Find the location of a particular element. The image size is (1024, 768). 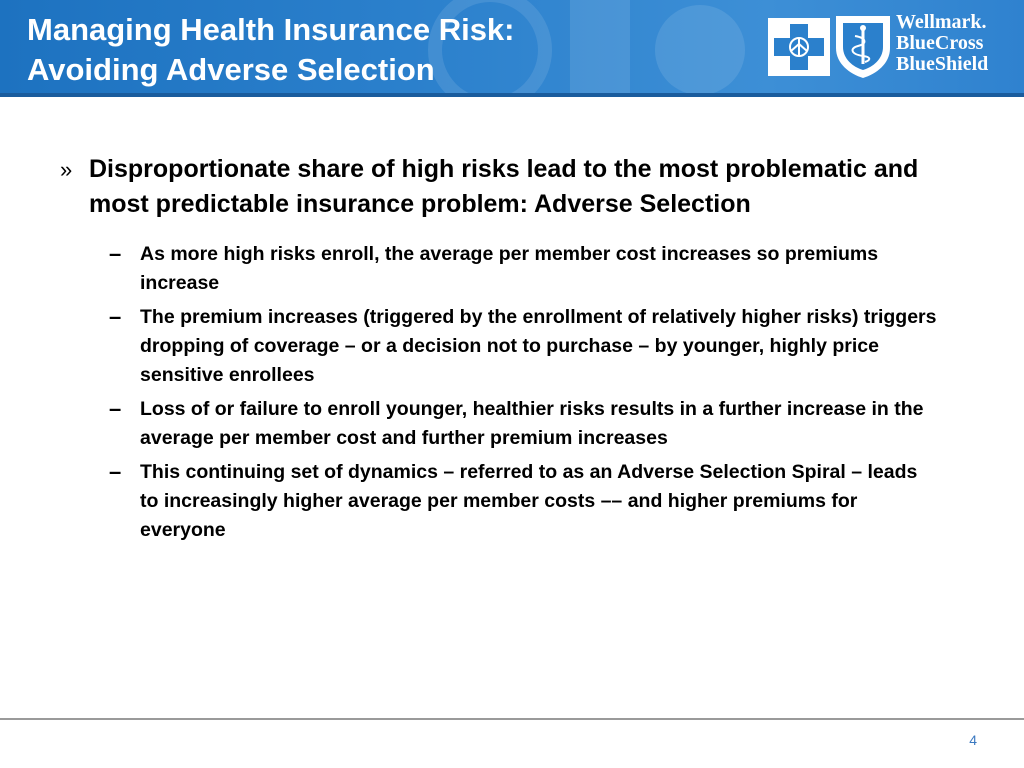

blue-cross-icon is located at coordinates (799, 47).